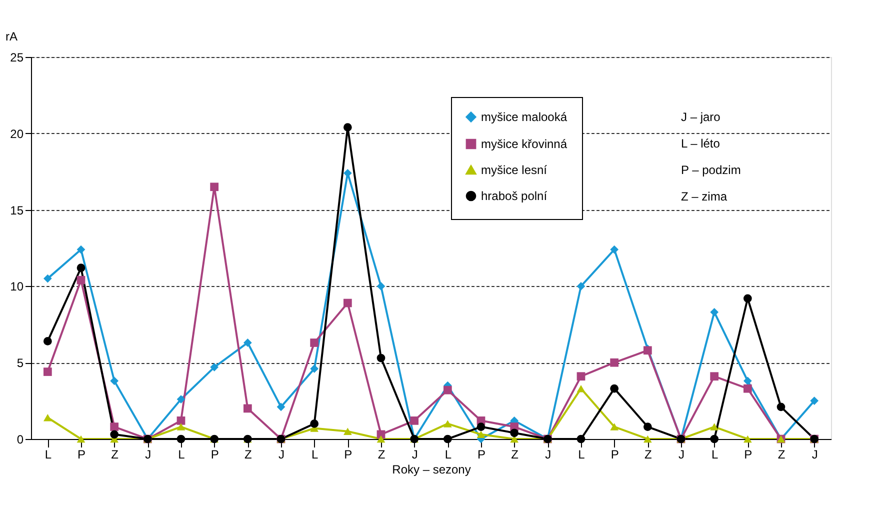 This screenshot has height=517, width=892. I want to click on legend-label: myšice malooká, so click(524, 117).